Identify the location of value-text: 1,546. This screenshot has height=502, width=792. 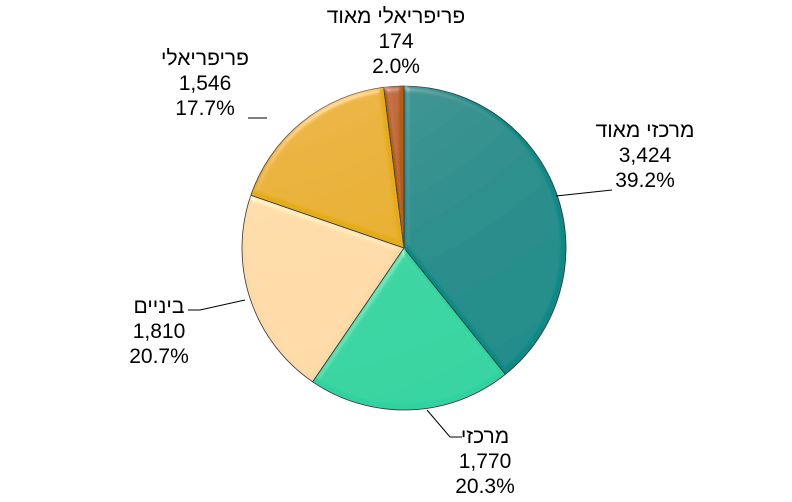
(205, 83).